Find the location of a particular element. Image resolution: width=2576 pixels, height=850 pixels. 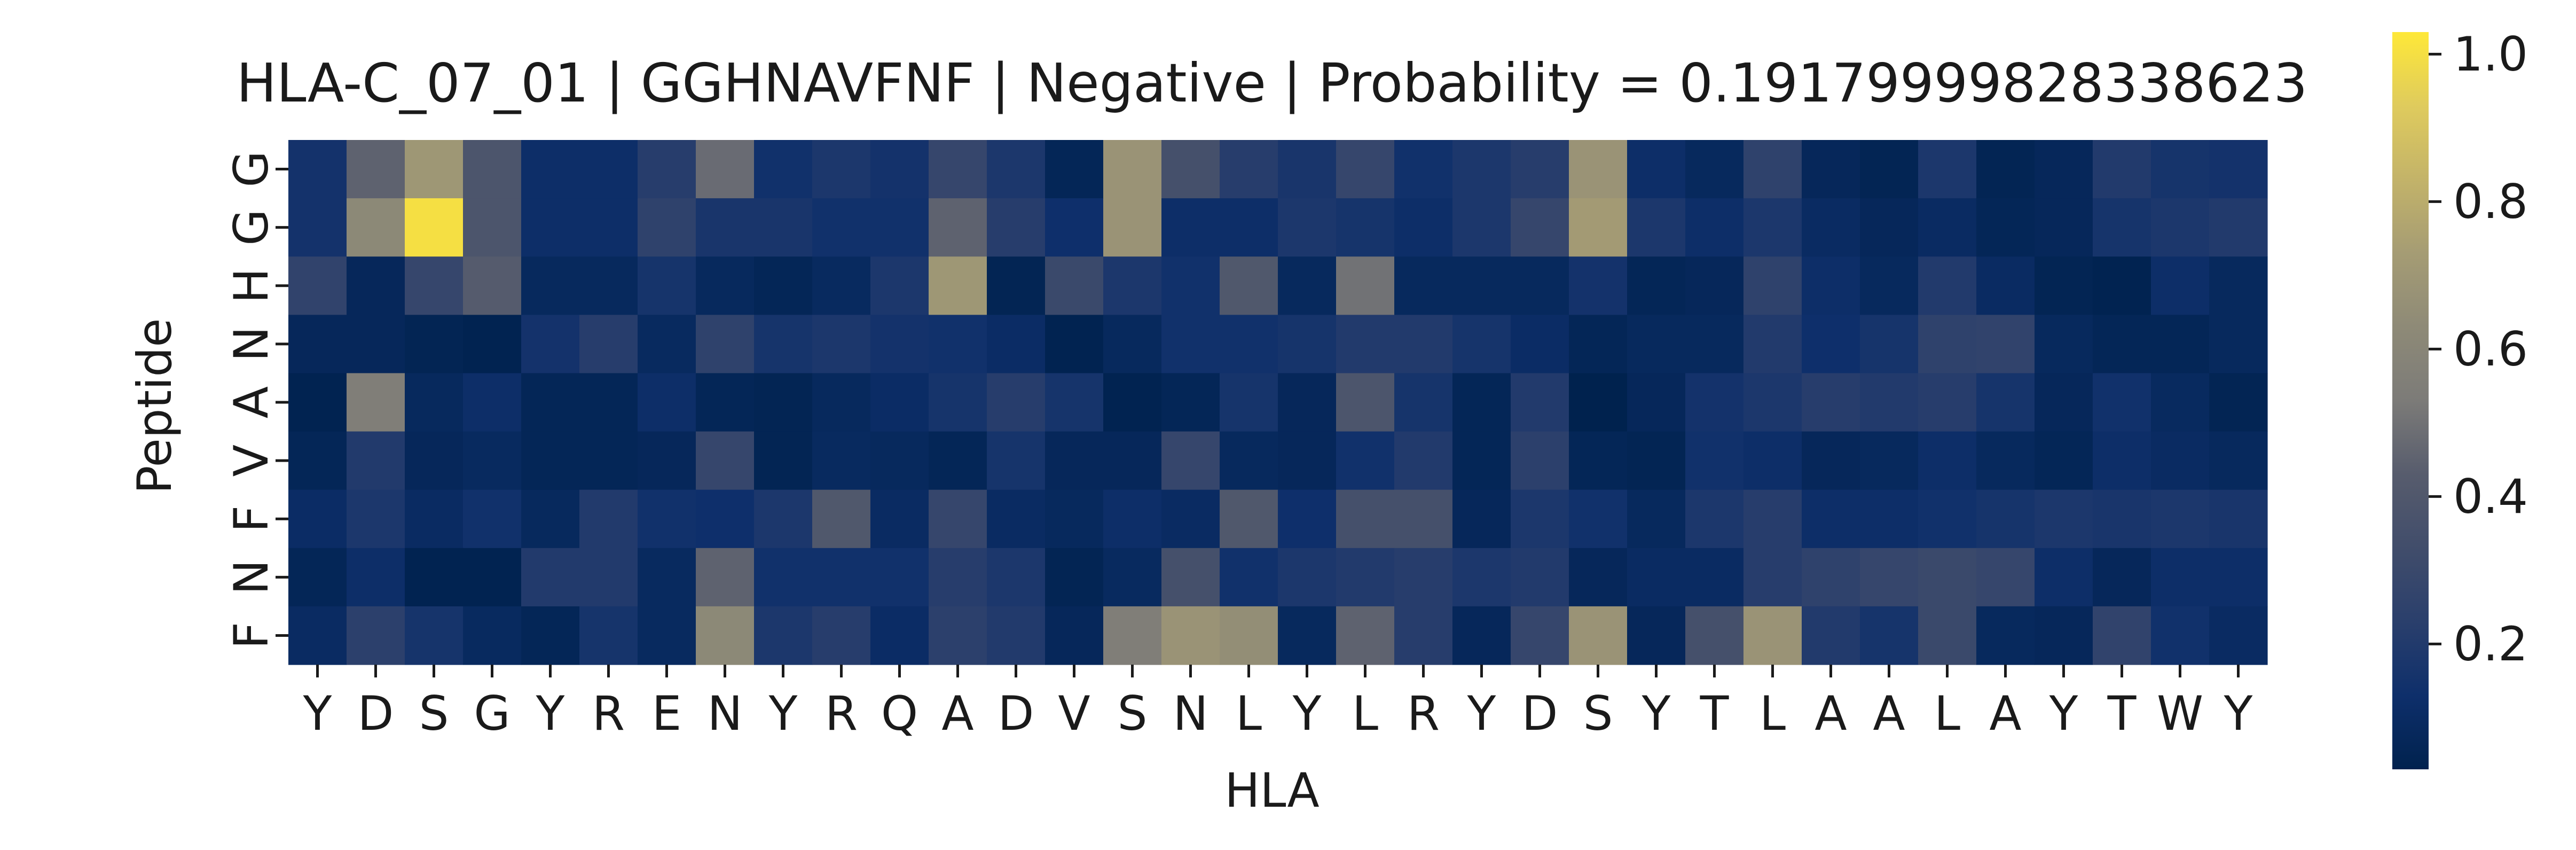

colorbar-tick-label: 1.0 is located at coordinates (2491, 54).